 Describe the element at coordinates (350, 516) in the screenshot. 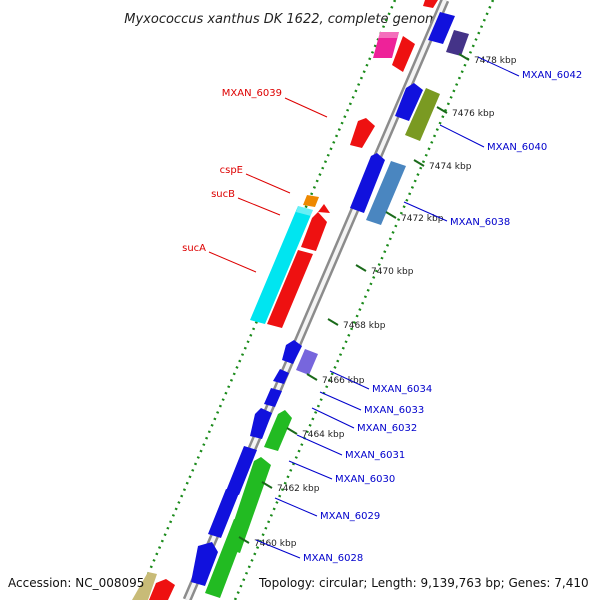

I see `gene-label-mxan_6029: MXAN_6029` at that location.